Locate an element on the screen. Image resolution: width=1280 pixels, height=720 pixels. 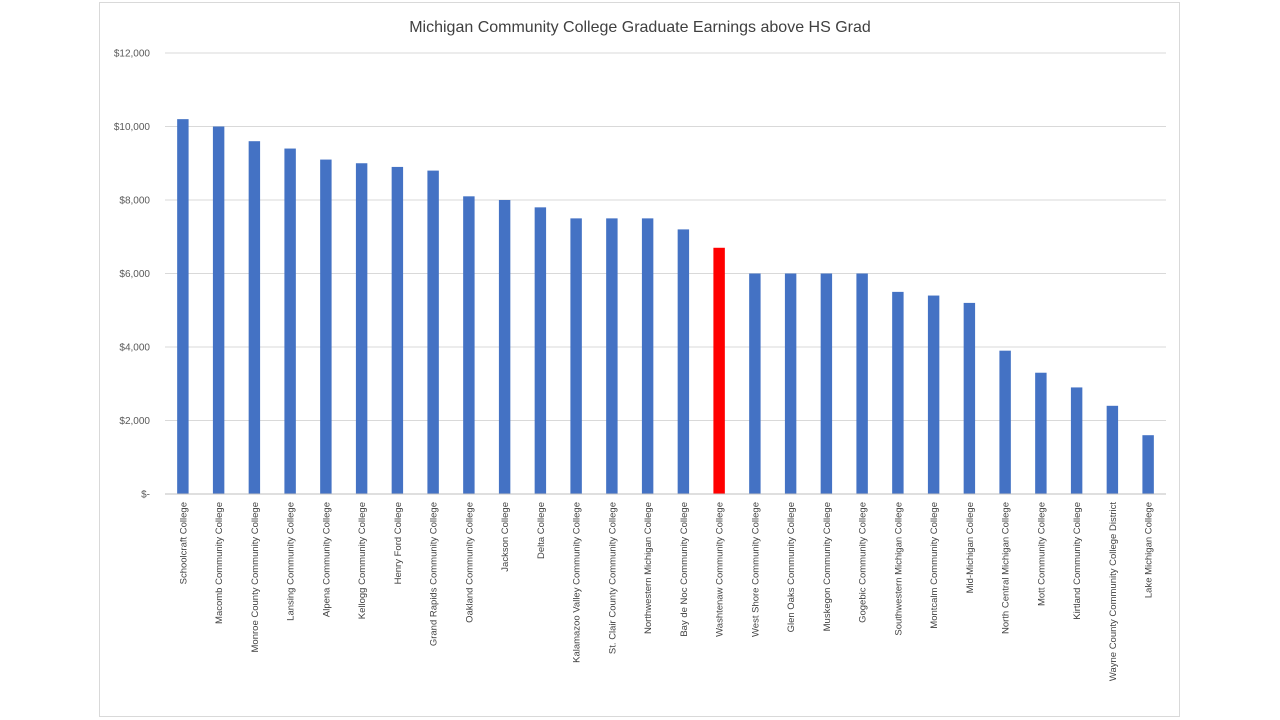
y-tick-label: $2,000 is located at coordinates (134, 421).